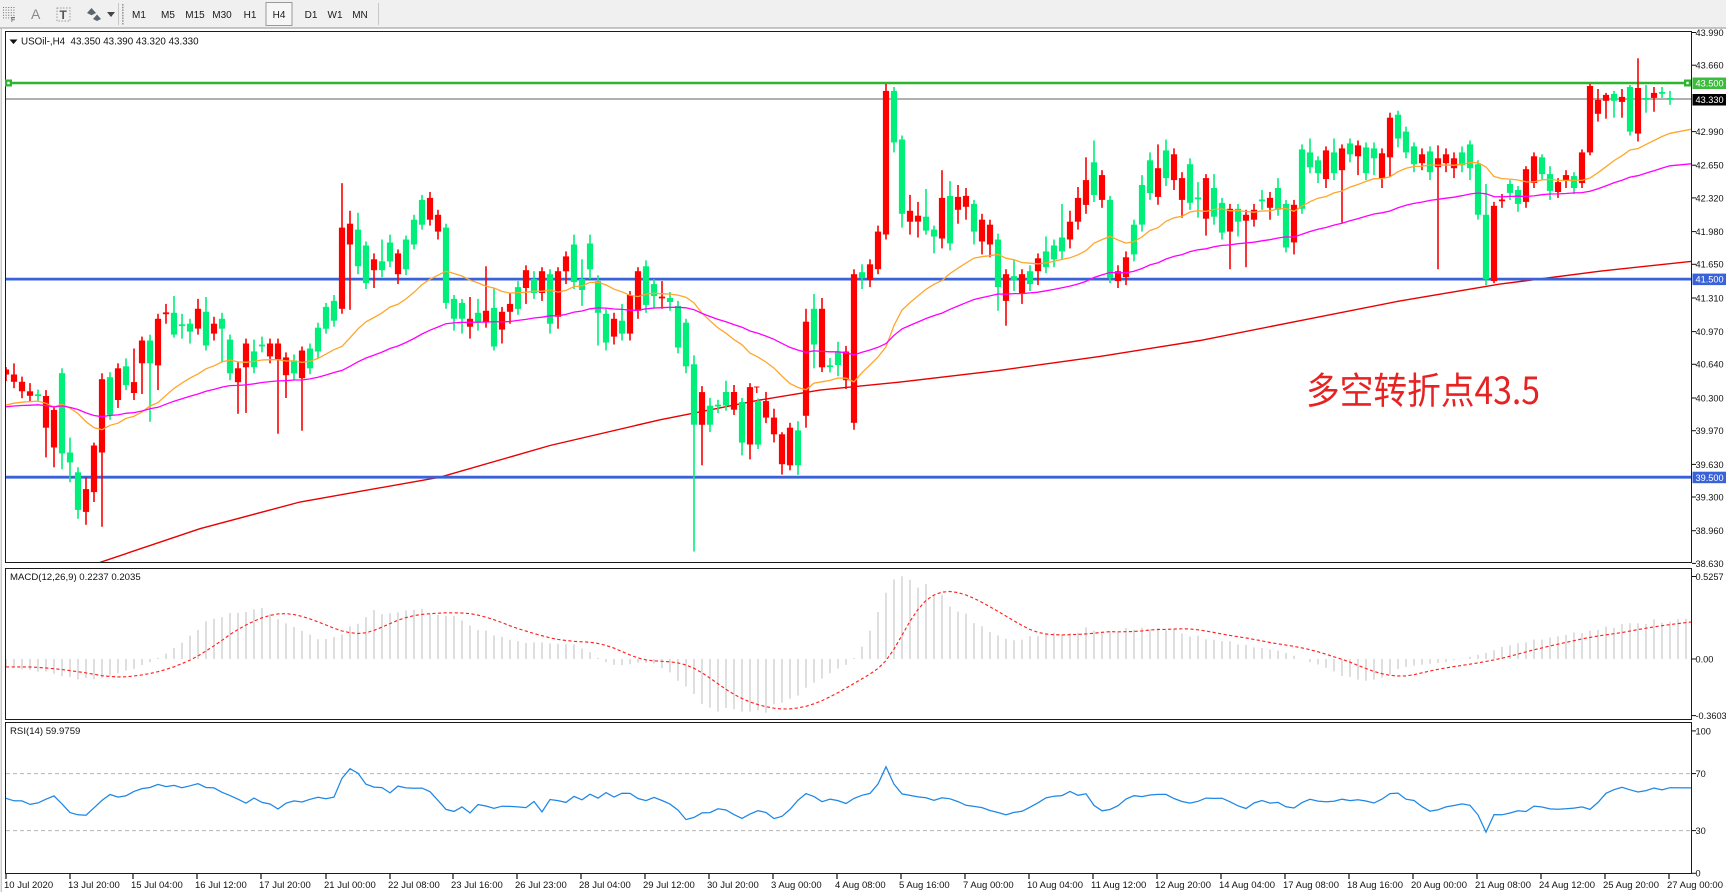 Image resolution: width=1726 pixels, height=892 pixels. What do you see at coordinates (796, 885) in the screenshot?
I see `svg-text: 3 Aug 00:00` at bounding box center [796, 885].